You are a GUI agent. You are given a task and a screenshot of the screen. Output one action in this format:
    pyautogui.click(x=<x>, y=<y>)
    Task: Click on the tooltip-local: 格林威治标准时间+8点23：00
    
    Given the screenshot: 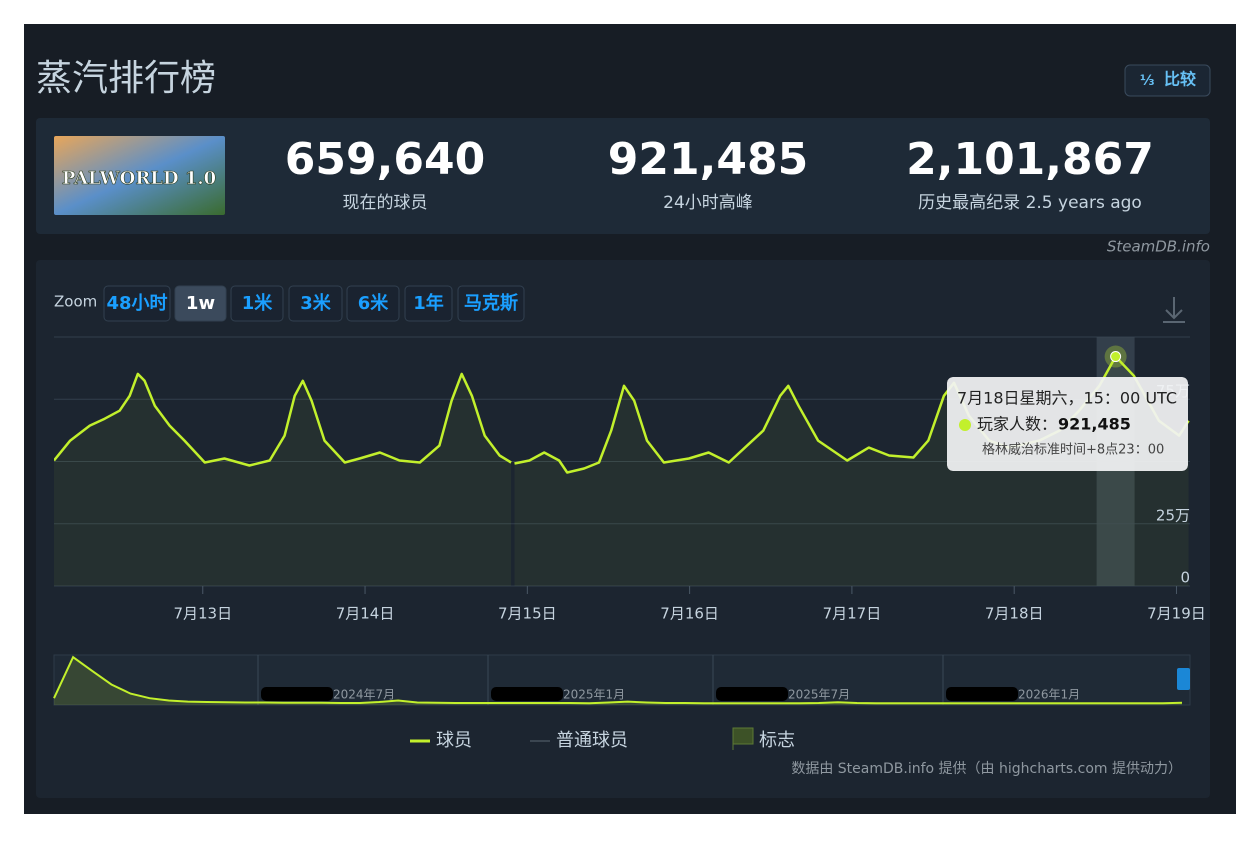 What is the action you would take?
    pyautogui.click(x=1073, y=450)
    